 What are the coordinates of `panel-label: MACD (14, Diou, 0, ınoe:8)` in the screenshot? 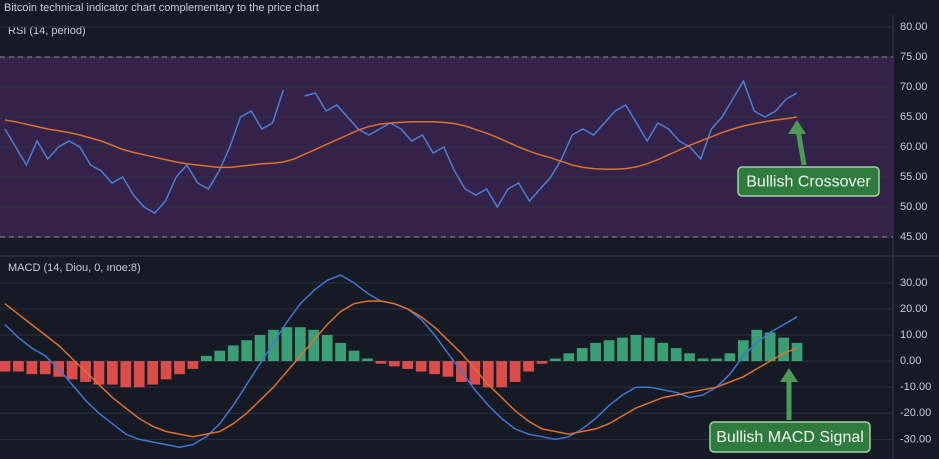 It's located at (74, 268).